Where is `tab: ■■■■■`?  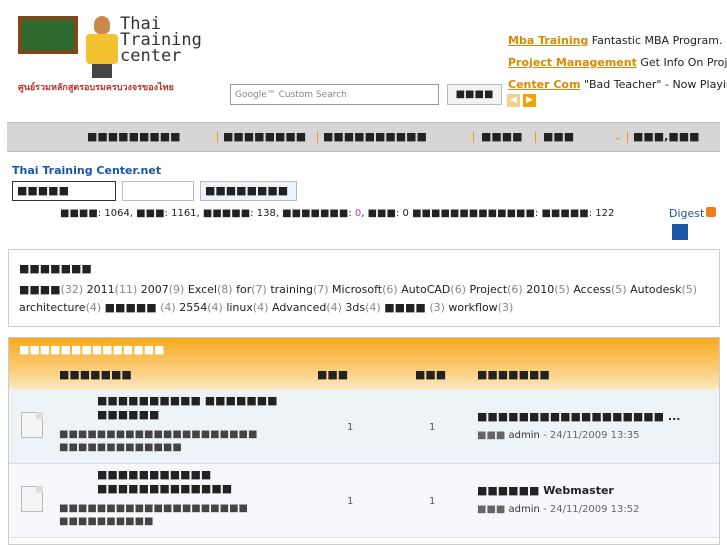 tab: ■■■■■ is located at coordinates (64, 191).